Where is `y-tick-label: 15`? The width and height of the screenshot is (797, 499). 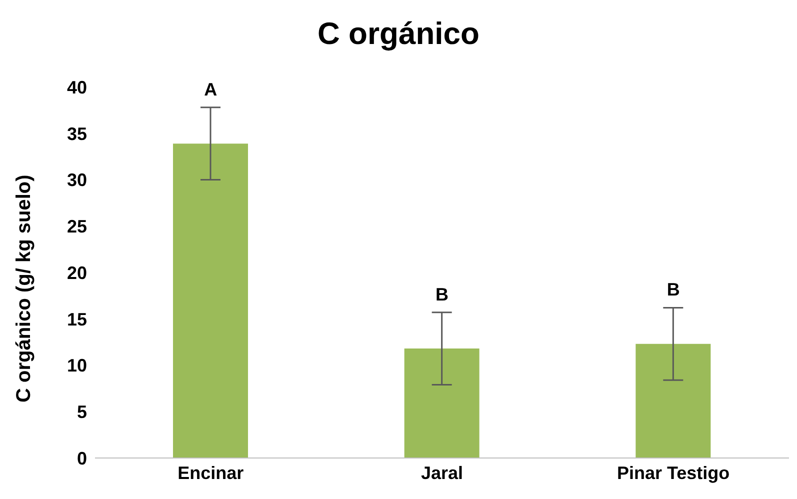
y-tick-label: 15 is located at coordinates (76, 319).